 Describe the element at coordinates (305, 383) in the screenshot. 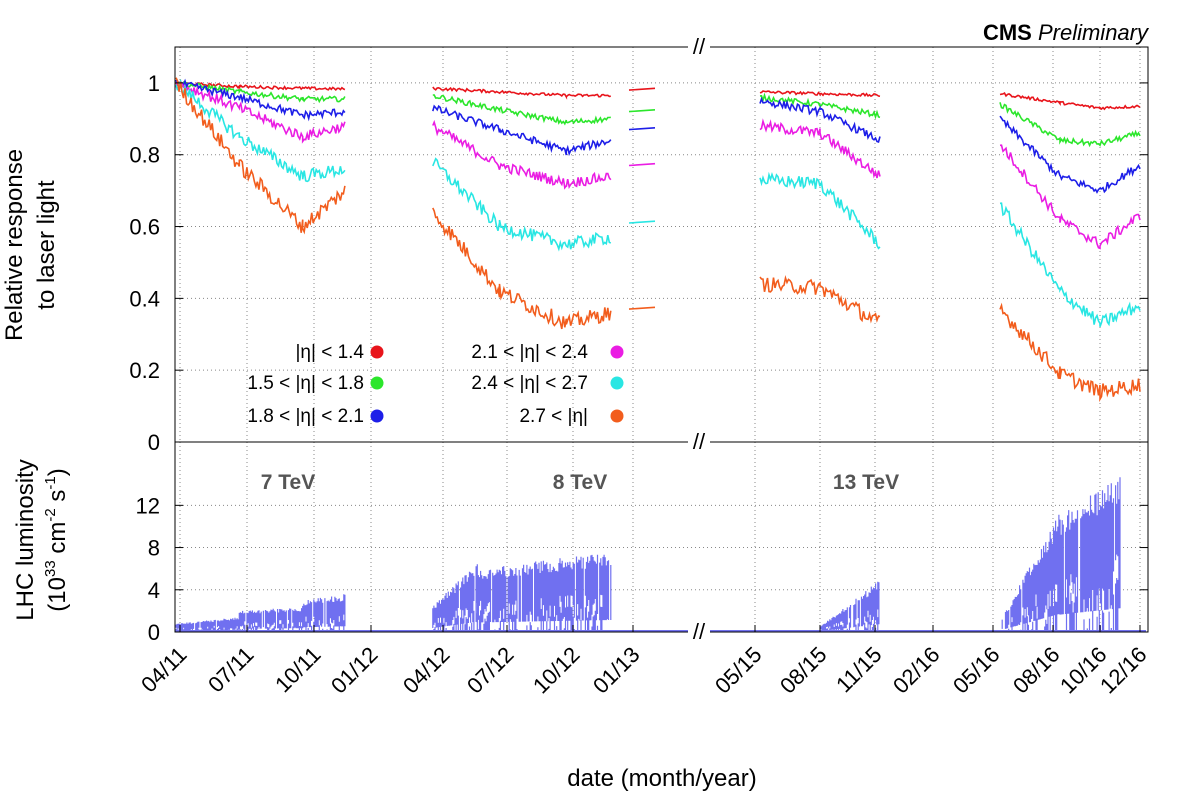

I see `legend-label: 1.5 < |η| < 1.8` at that location.